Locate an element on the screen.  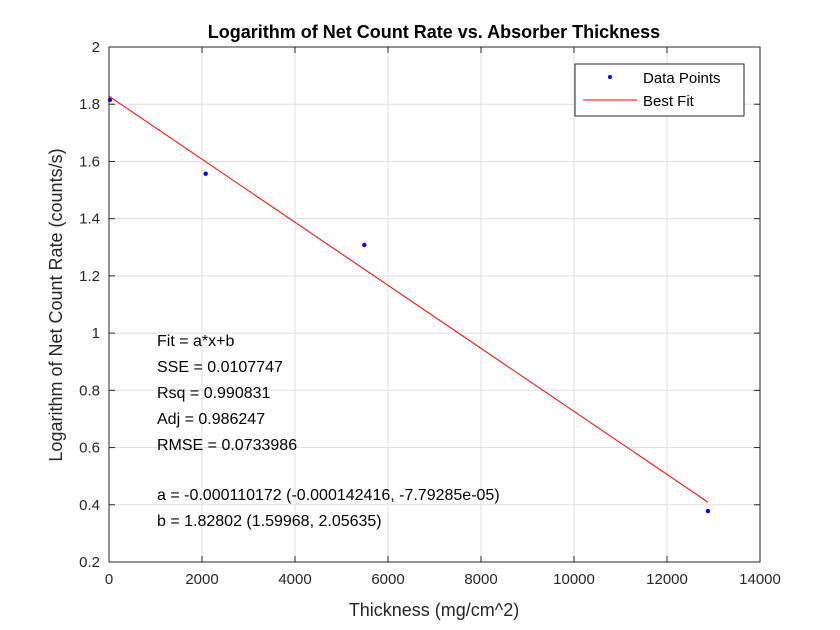
y-axis-label: Logarithm of Net Count Rate (counts/s) is located at coordinates (56, 304).